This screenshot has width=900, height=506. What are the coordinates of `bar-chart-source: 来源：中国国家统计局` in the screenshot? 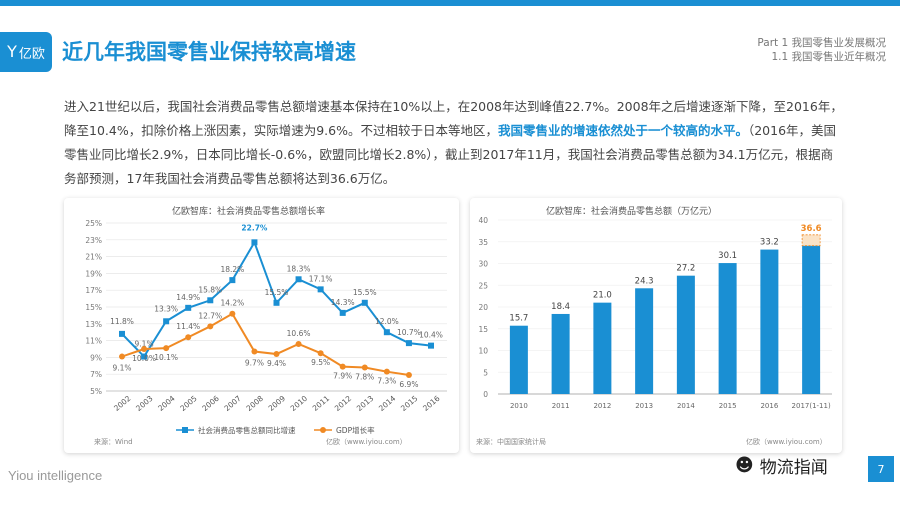 It's located at (511, 442).